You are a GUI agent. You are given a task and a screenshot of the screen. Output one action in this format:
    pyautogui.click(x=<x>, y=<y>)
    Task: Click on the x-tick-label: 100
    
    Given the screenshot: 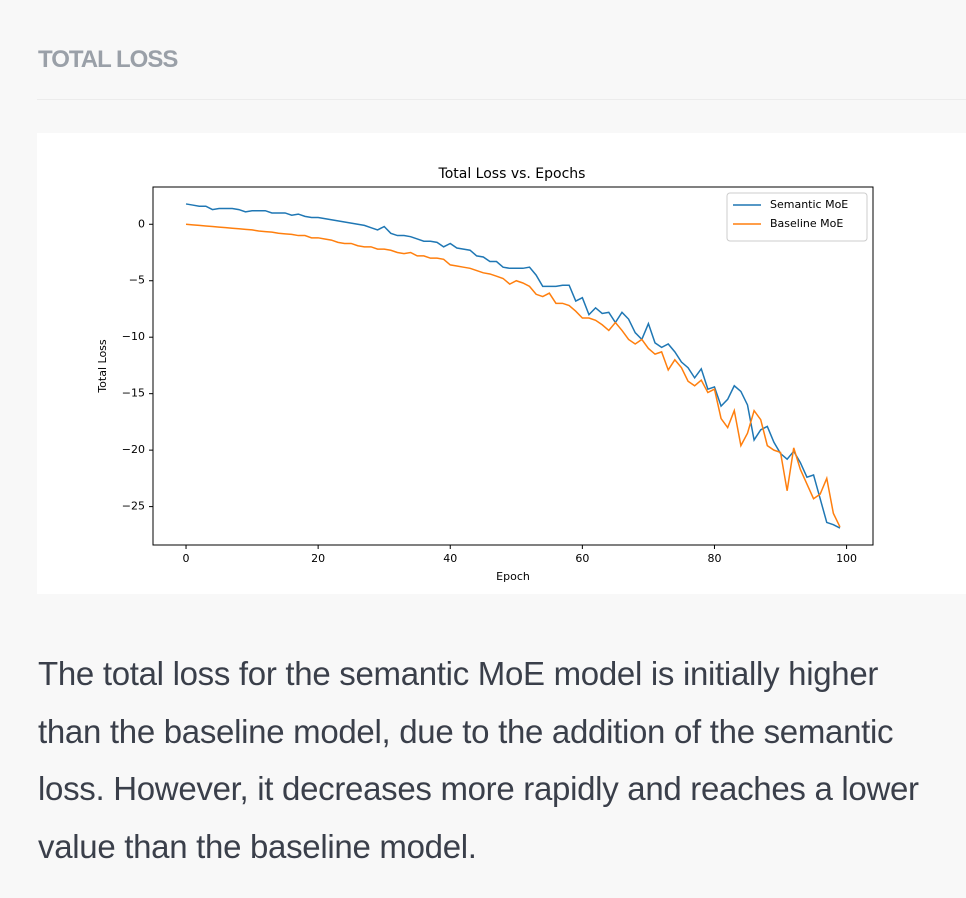 What is the action you would take?
    pyautogui.click(x=846, y=558)
    